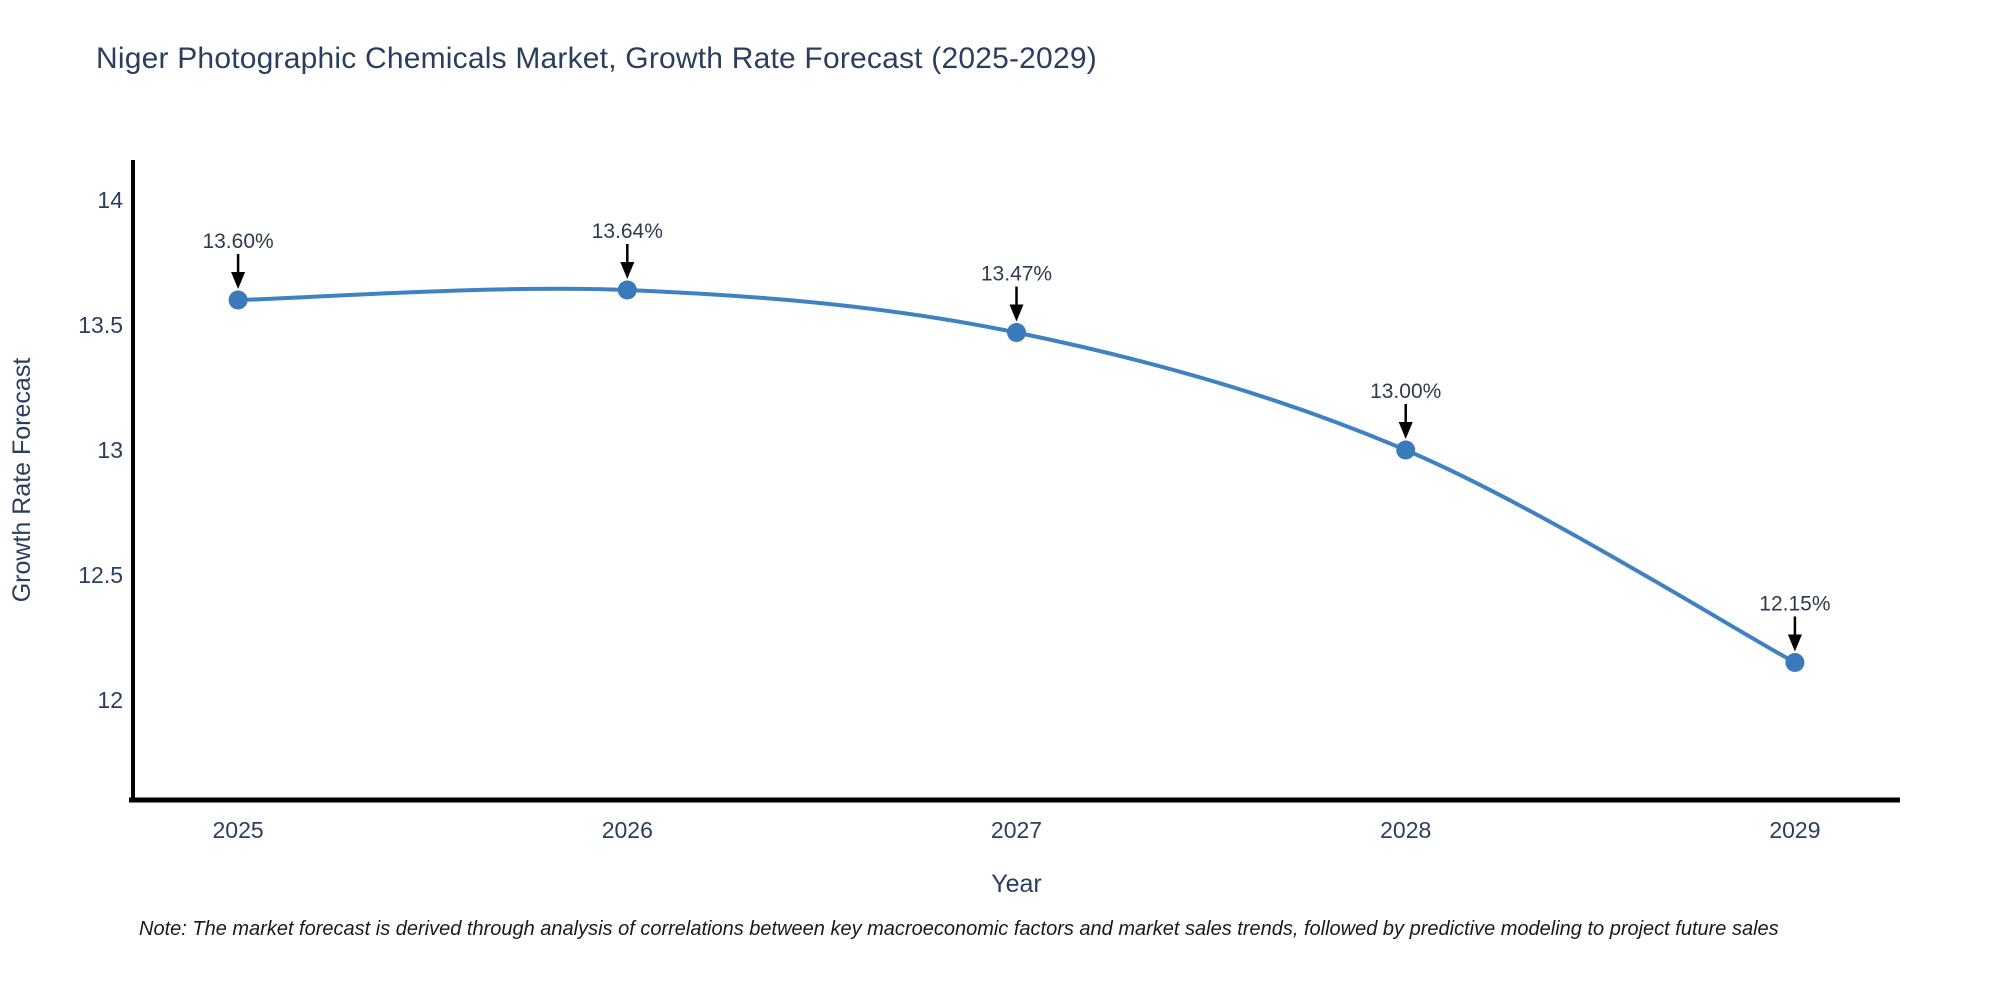  I want to click on x-tick-label: 2026, so click(627, 830).